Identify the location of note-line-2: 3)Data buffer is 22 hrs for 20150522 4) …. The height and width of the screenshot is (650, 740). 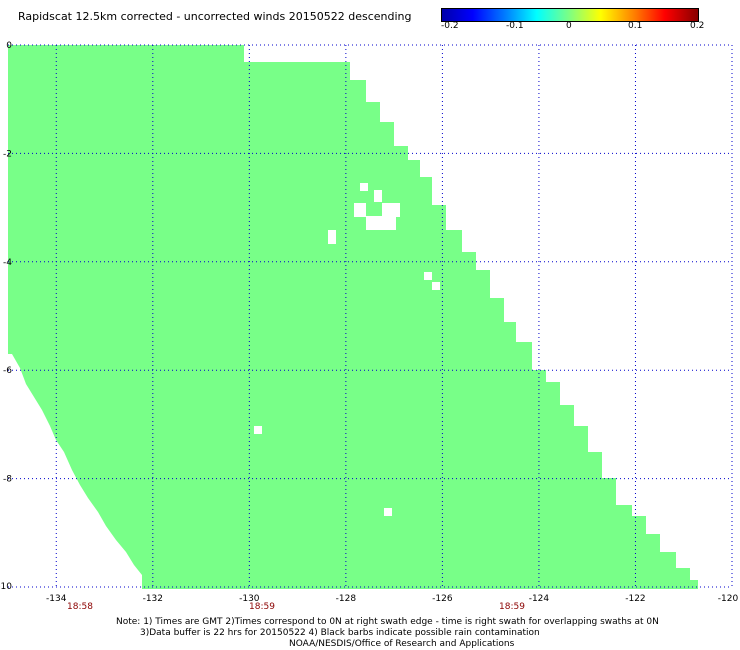
(340, 633).